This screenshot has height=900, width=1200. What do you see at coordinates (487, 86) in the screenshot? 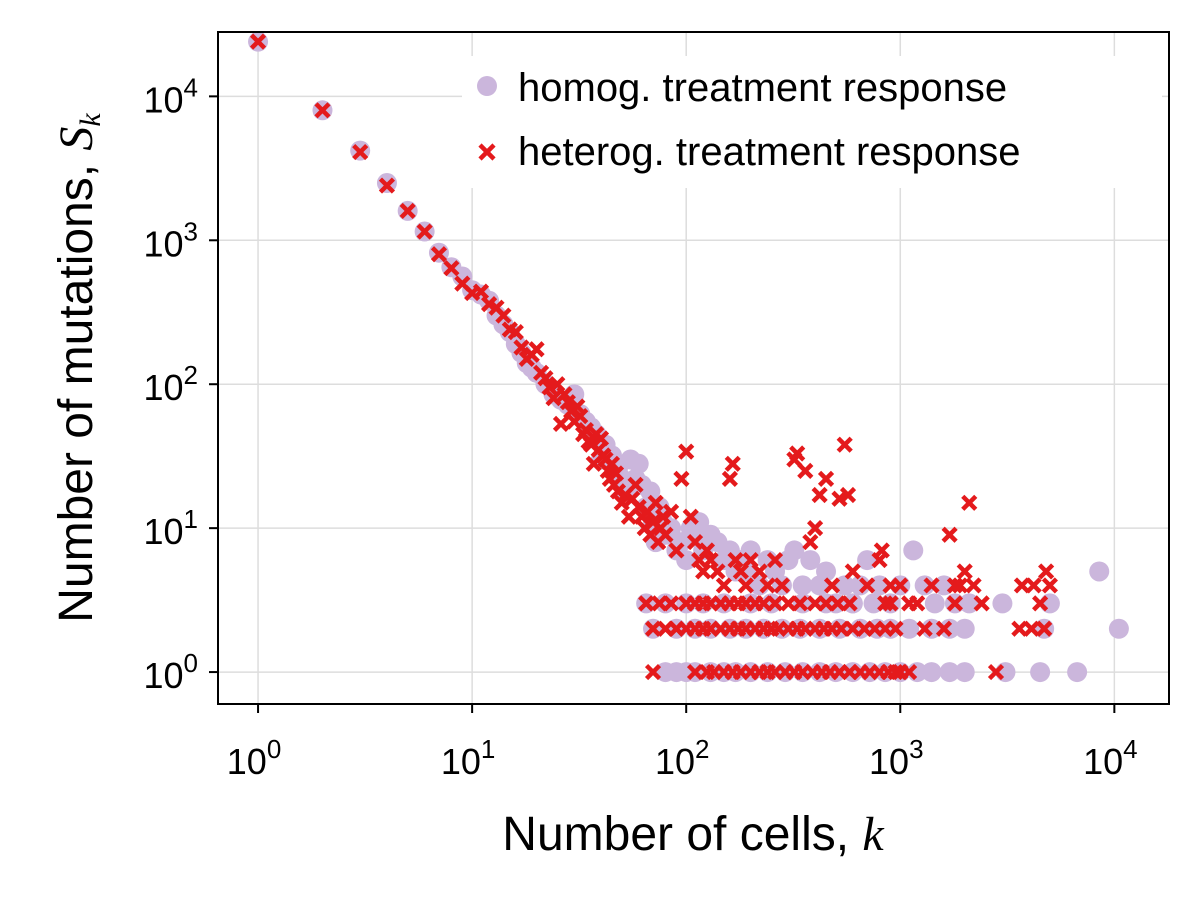
I see `legend-marker-homog` at bounding box center [487, 86].